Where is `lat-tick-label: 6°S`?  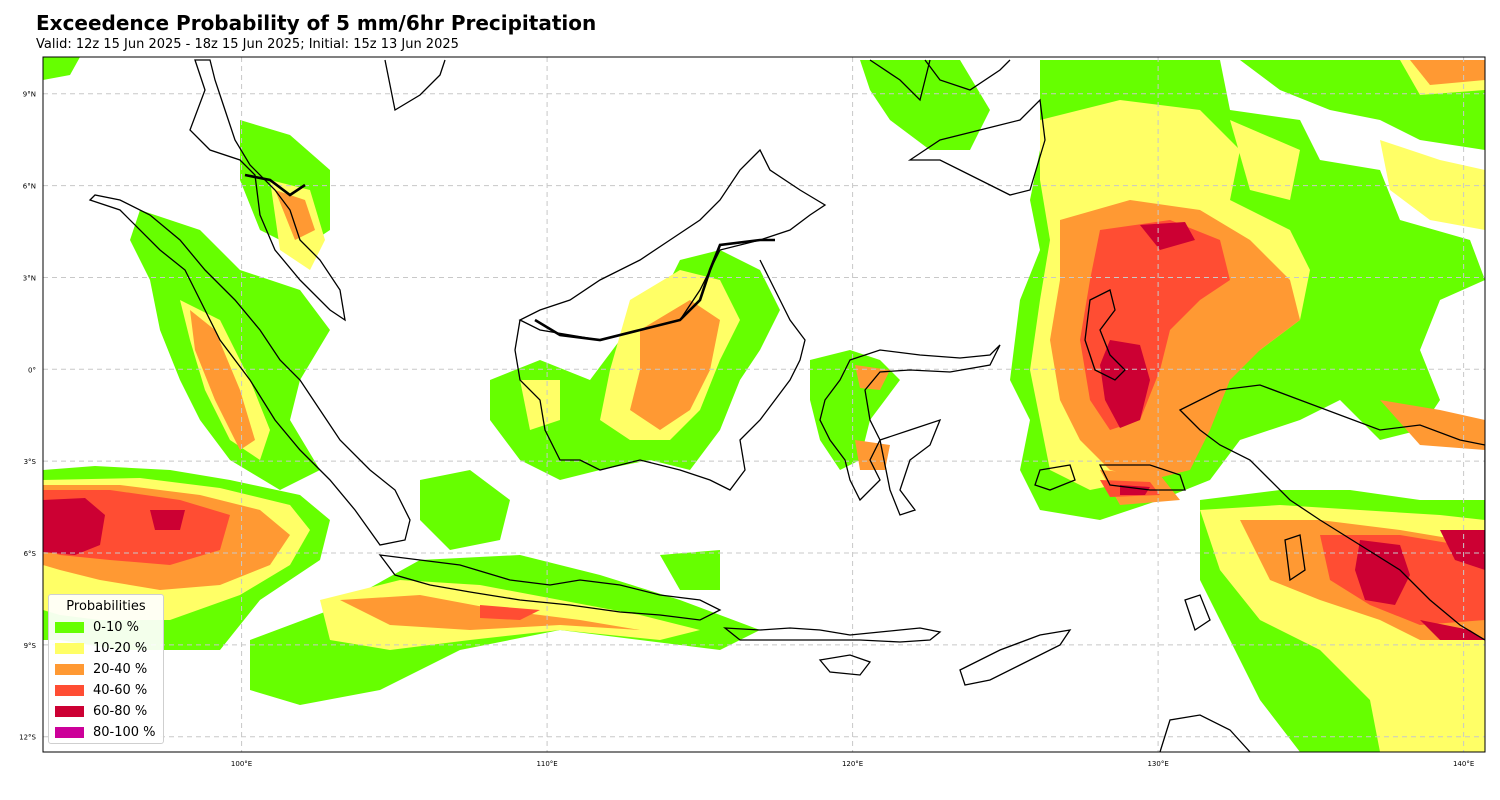 lat-tick-label: 6°S is located at coordinates (30, 554).